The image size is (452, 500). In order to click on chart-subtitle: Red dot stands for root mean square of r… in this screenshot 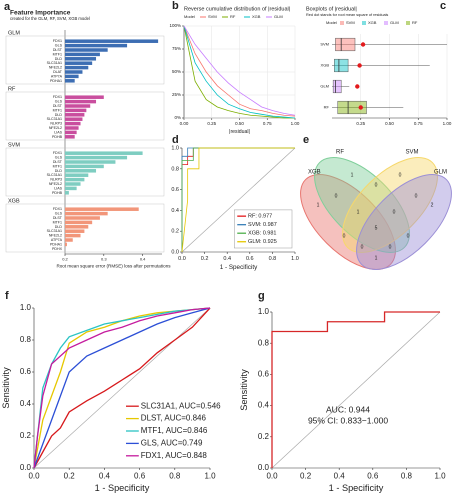, I will do `click(347, 15)`.